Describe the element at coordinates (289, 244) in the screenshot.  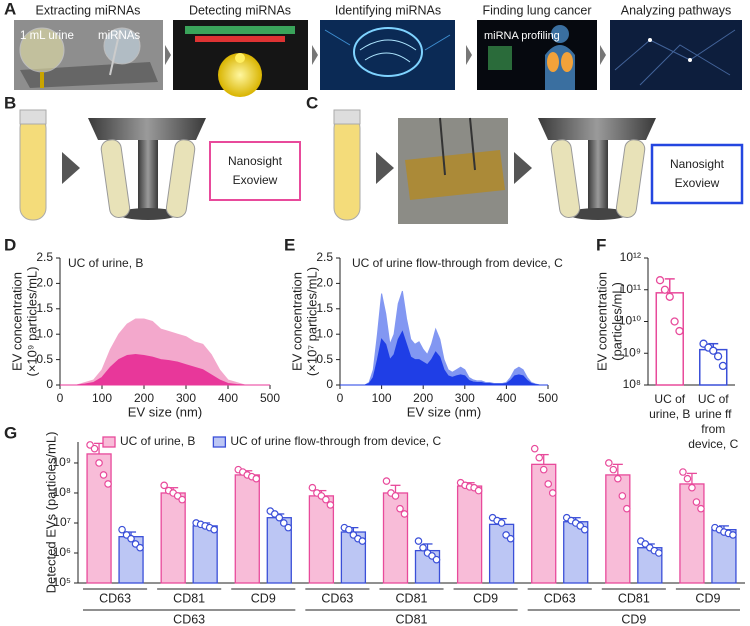
I see `panel-label: E` at that location.